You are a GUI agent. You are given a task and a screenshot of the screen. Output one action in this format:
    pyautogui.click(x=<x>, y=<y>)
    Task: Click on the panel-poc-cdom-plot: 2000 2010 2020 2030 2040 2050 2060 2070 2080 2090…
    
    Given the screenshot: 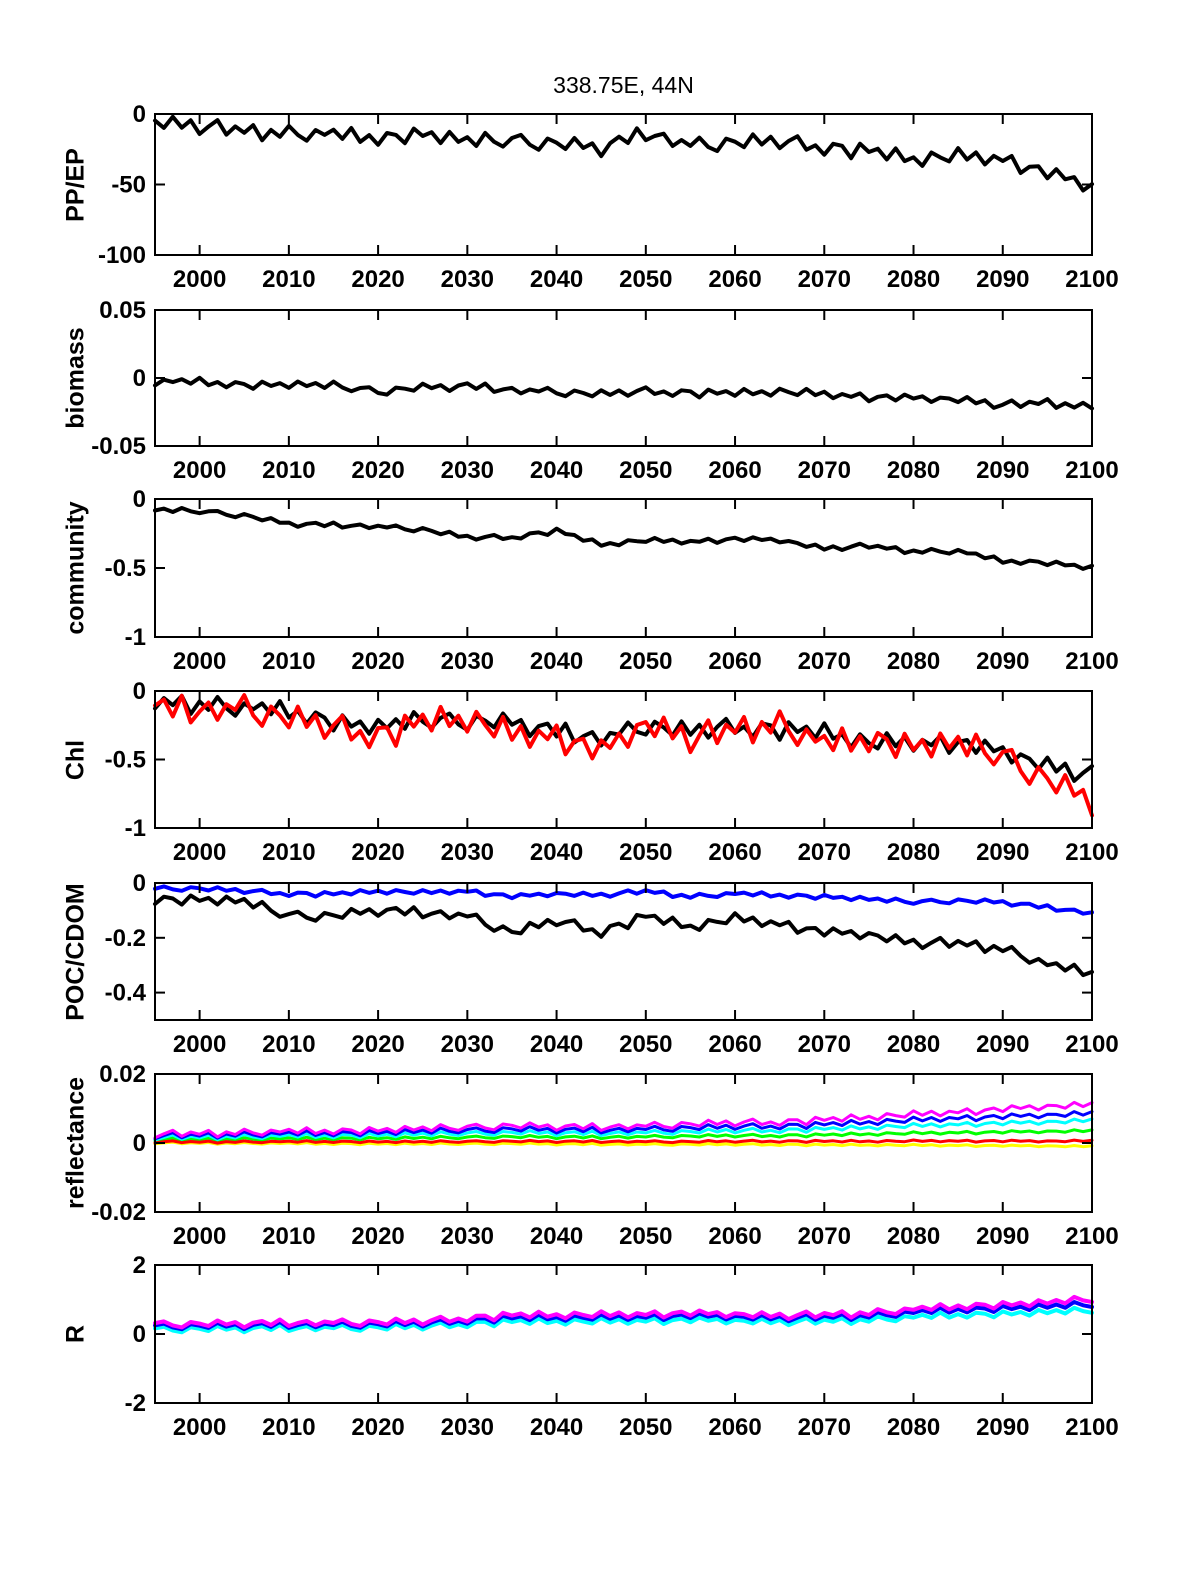 What is the action you would take?
    pyautogui.click(x=612, y=964)
    